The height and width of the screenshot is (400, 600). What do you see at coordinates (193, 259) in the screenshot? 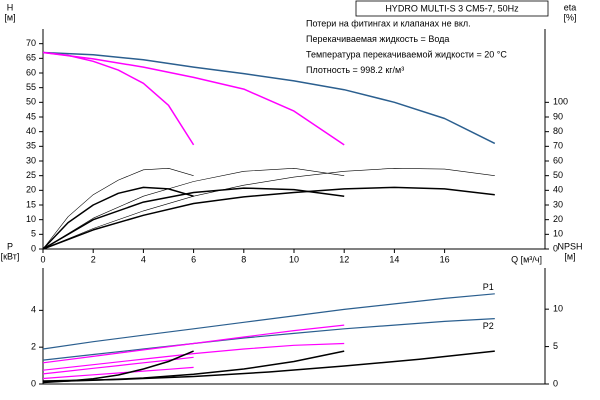
I see `x-tick-label: 6` at bounding box center [193, 259].